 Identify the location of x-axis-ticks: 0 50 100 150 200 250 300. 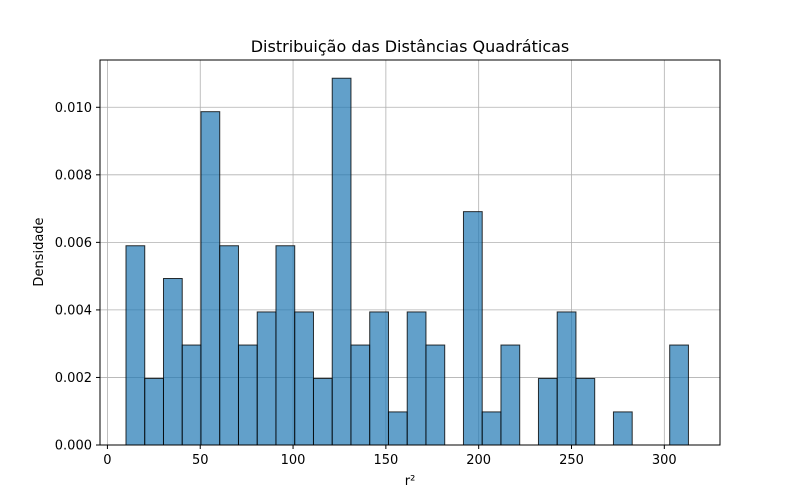
(390, 456).